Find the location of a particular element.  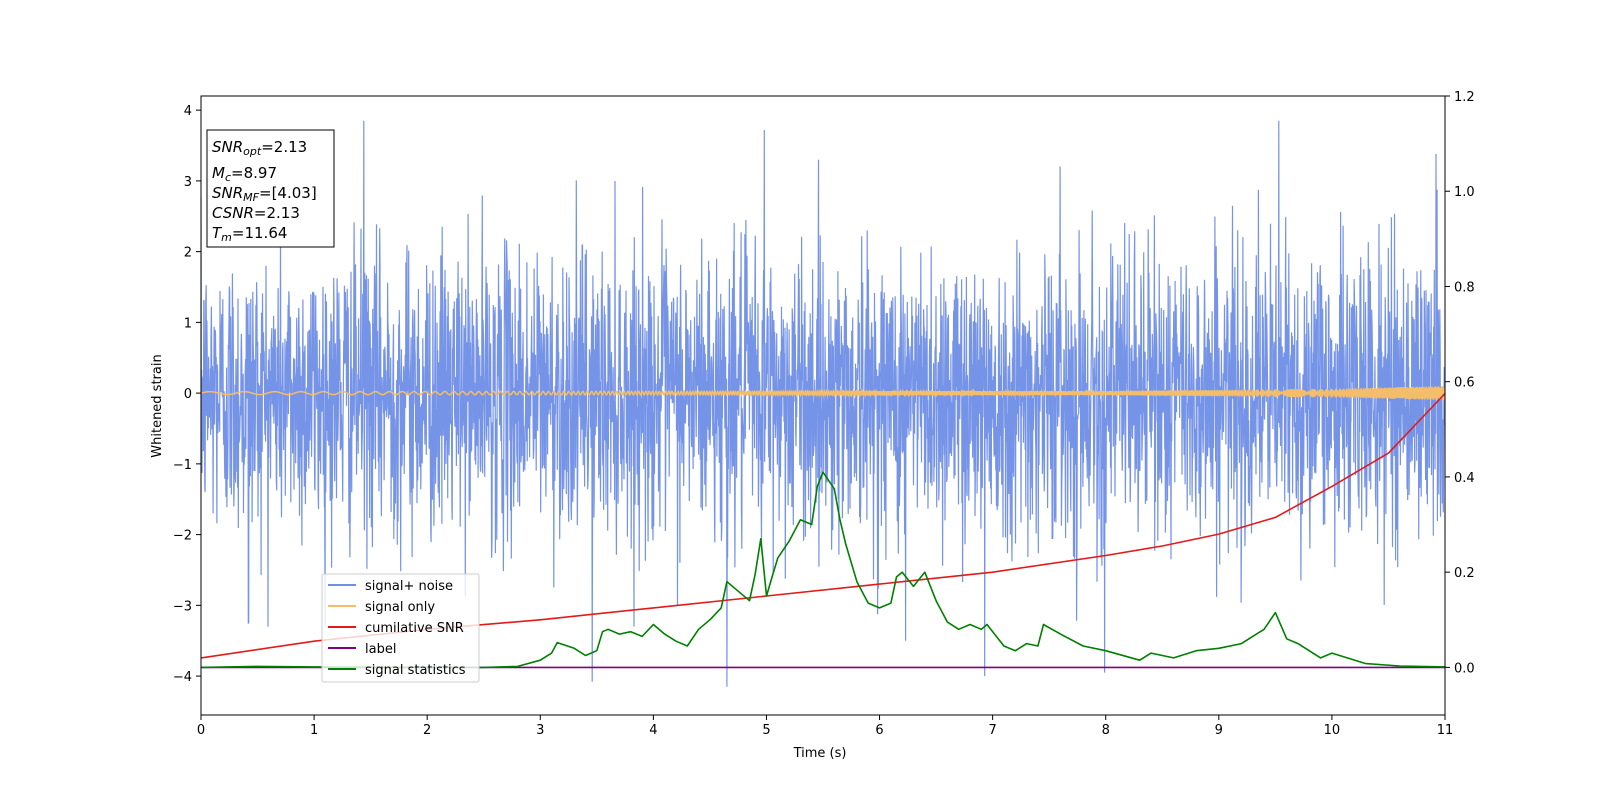

y-tick-label: −2 is located at coordinates (182, 536).